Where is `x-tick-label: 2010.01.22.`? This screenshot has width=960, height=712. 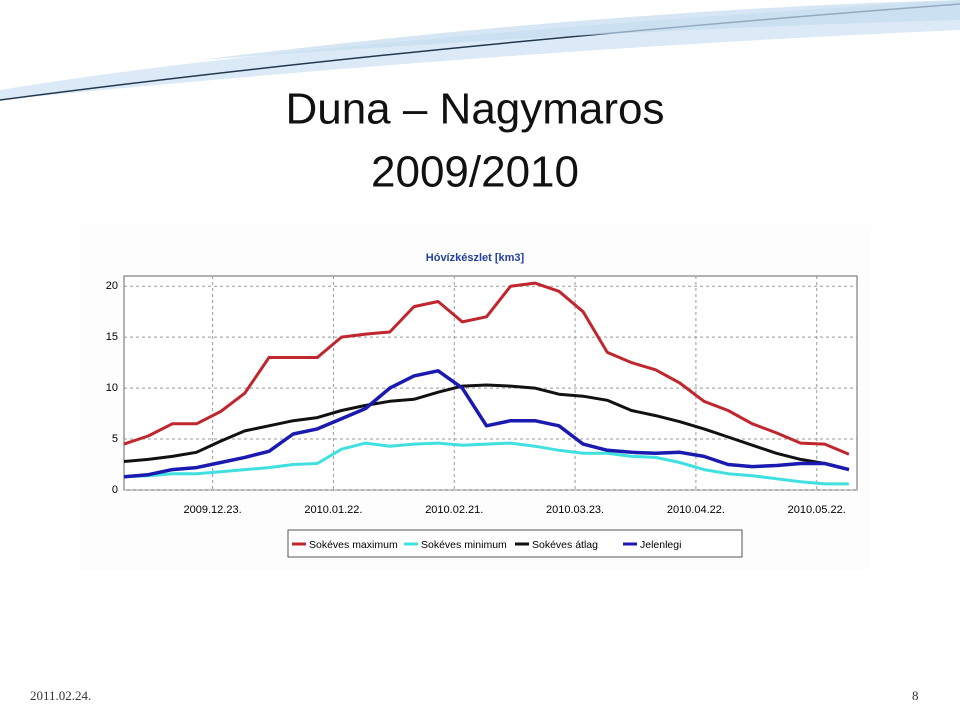 x-tick-label: 2010.01.22. is located at coordinates (333, 510).